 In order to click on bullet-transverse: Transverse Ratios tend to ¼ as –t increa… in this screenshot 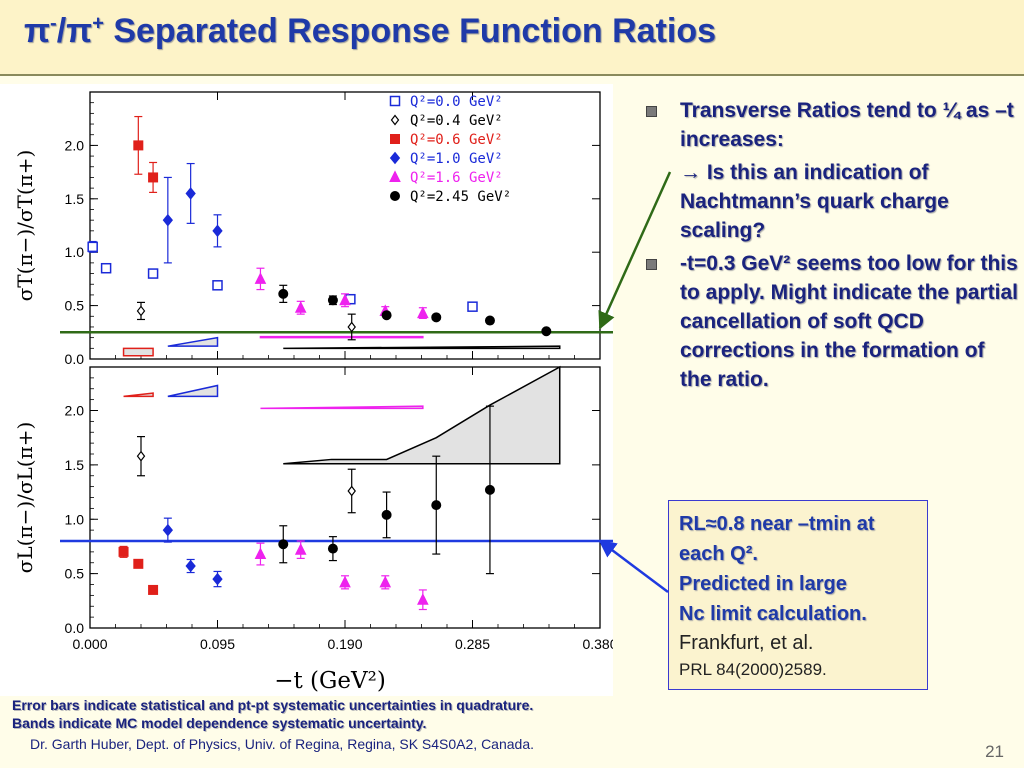, I will do `click(830, 125)`.